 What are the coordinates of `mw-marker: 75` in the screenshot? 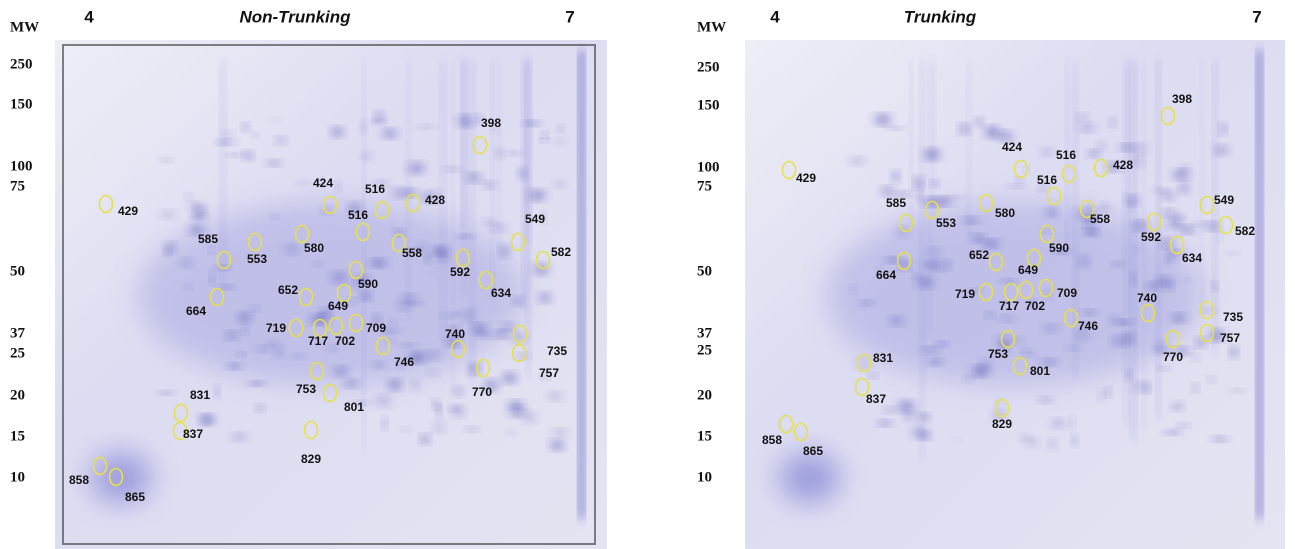 It's located at (704, 186).